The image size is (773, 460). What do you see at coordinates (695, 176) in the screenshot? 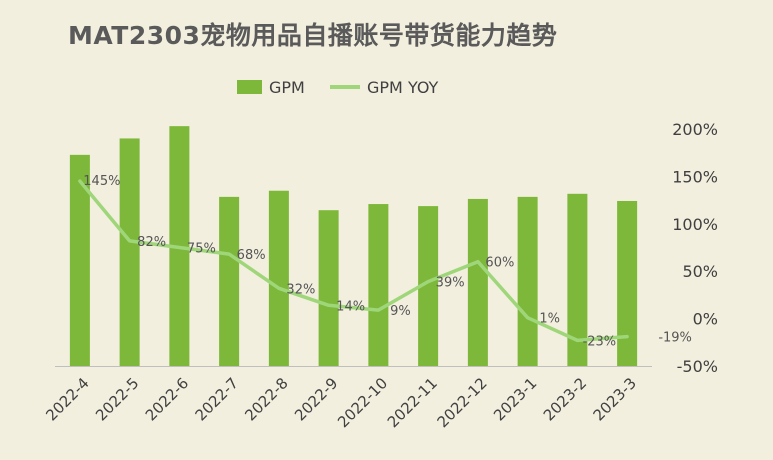
I see `right-tick-label: 150%` at bounding box center [695, 176].